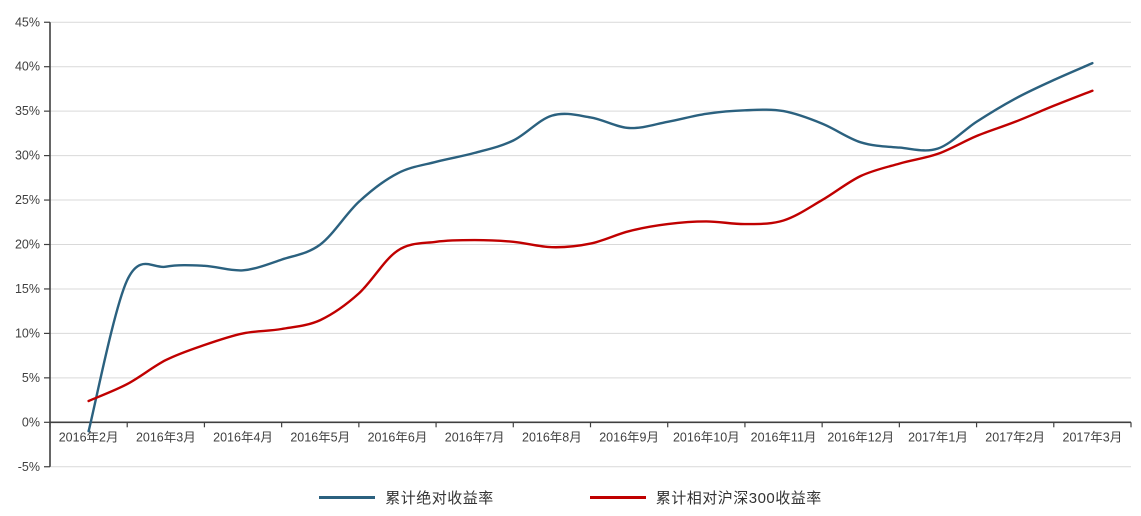 The height and width of the screenshot is (516, 1141). I want to click on svg-text: 2017年3月, so click(1093, 437).